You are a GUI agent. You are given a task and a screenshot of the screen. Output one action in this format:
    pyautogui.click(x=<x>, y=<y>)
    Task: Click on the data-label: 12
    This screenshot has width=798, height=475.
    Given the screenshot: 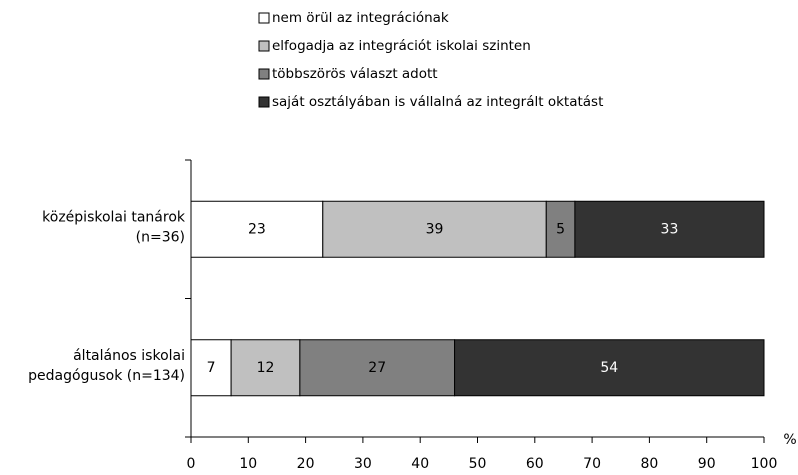 What is the action you would take?
    pyautogui.click(x=266, y=368)
    